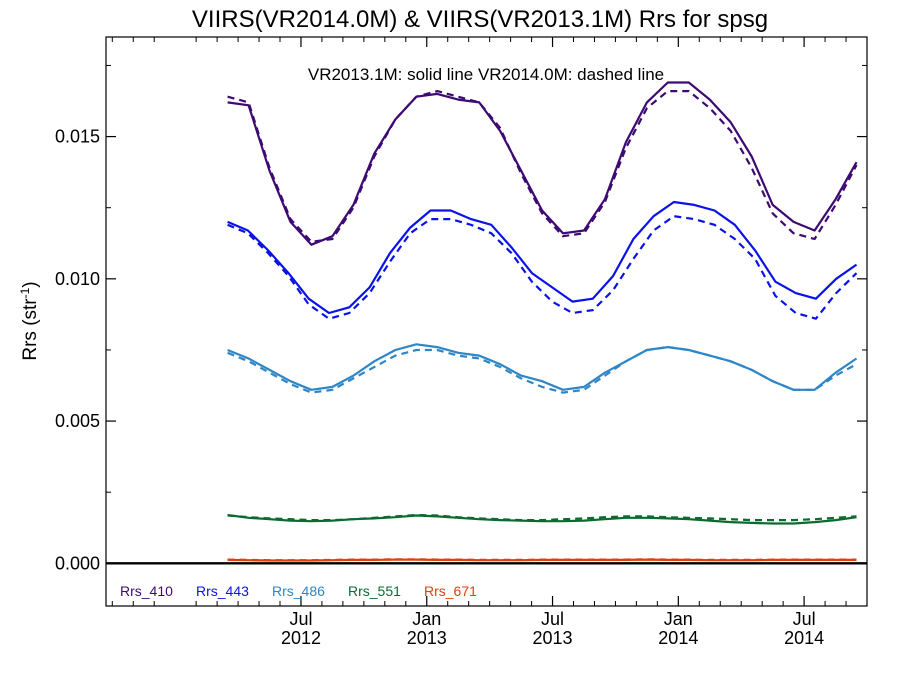 The height and width of the screenshot is (675, 900). I want to click on x-tick-label-month-0: Jul, so click(300, 619).